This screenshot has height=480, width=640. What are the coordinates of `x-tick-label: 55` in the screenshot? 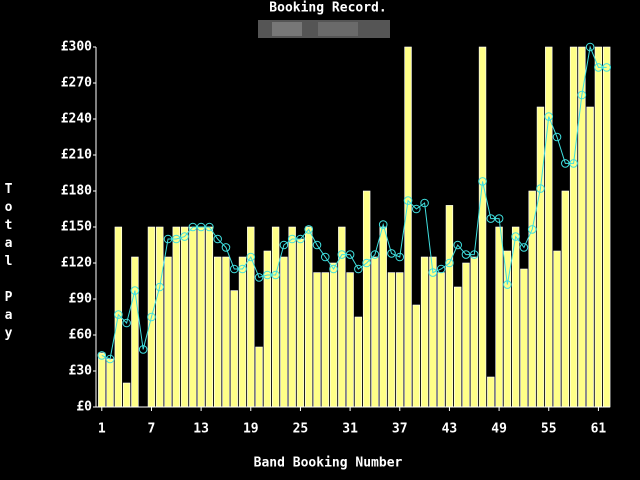 It's located at (549, 429).